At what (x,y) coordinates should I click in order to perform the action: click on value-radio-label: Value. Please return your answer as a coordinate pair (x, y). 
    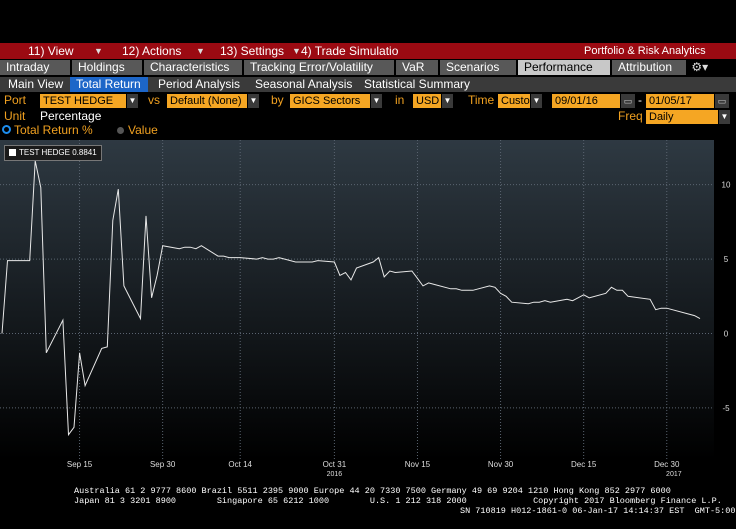
    Looking at the image, I should click on (143, 130).